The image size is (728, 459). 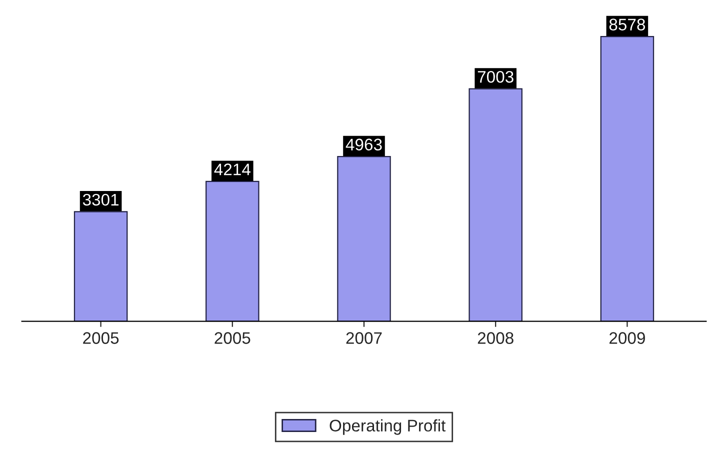 What do you see at coordinates (364, 144) in the screenshot?
I see `data-label: 4963` at bounding box center [364, 144].